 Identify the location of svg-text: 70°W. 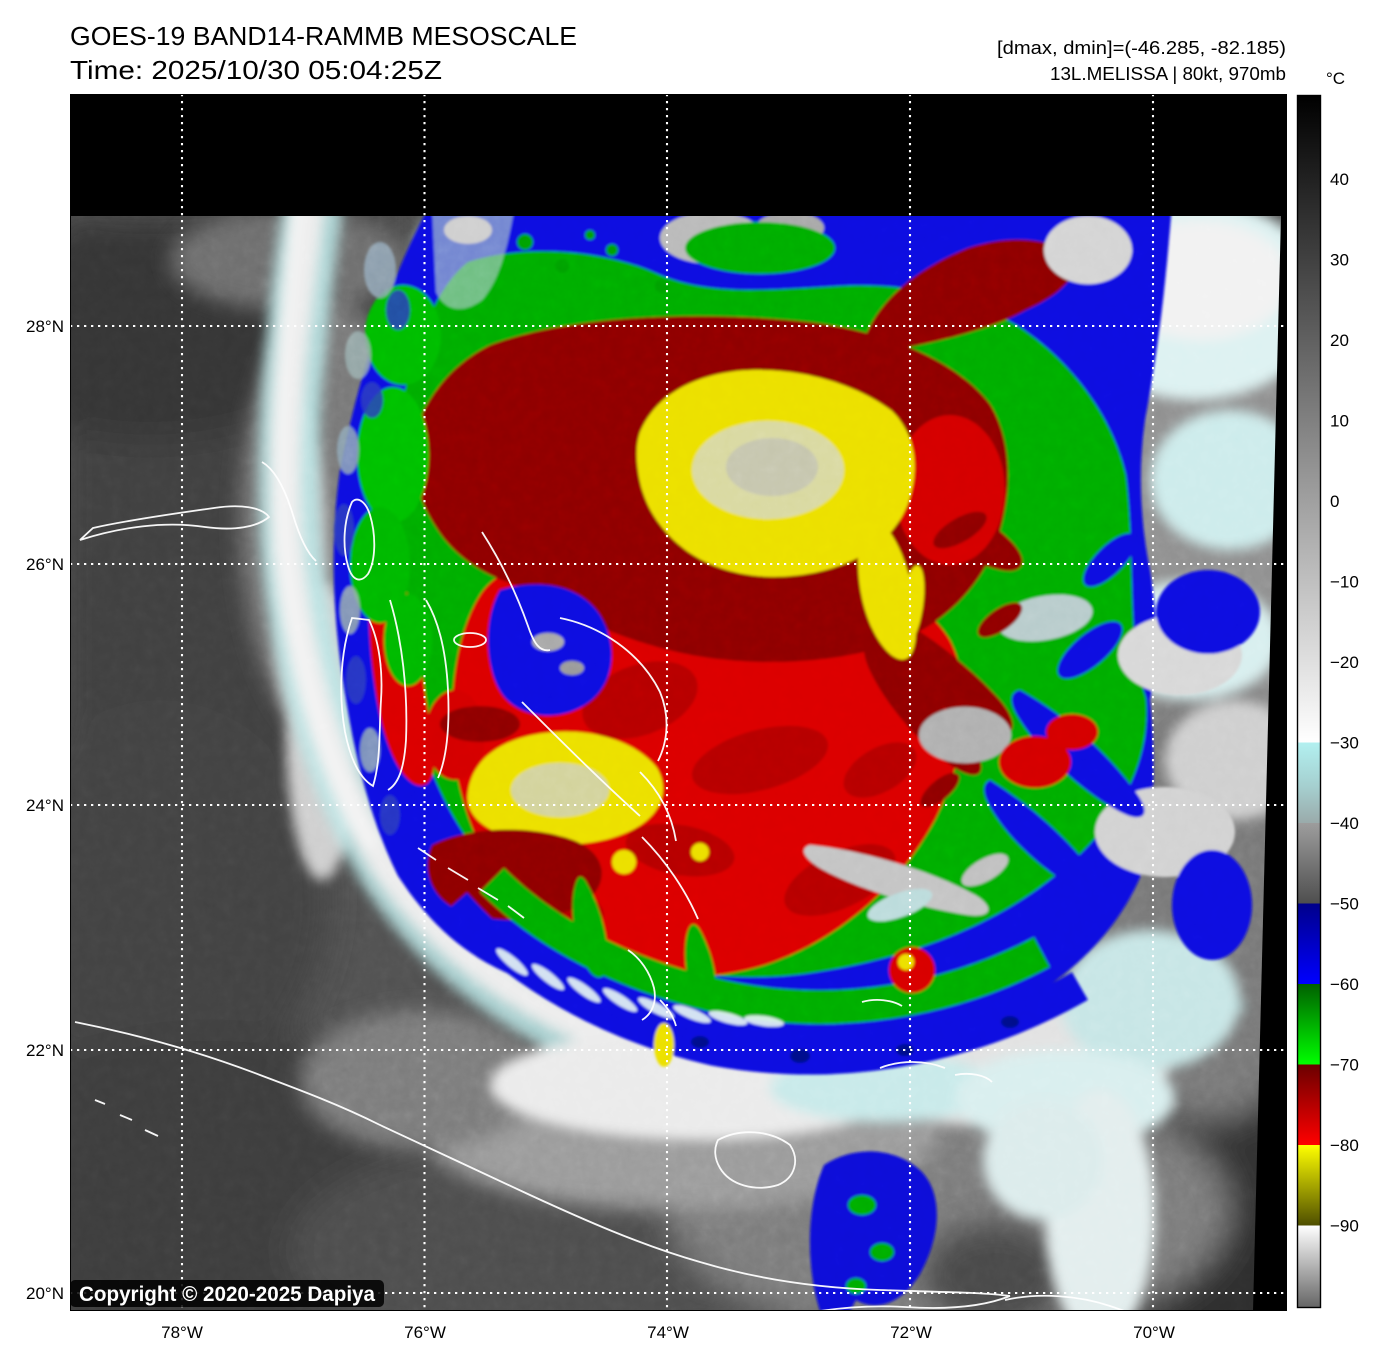
(1154, 1332).